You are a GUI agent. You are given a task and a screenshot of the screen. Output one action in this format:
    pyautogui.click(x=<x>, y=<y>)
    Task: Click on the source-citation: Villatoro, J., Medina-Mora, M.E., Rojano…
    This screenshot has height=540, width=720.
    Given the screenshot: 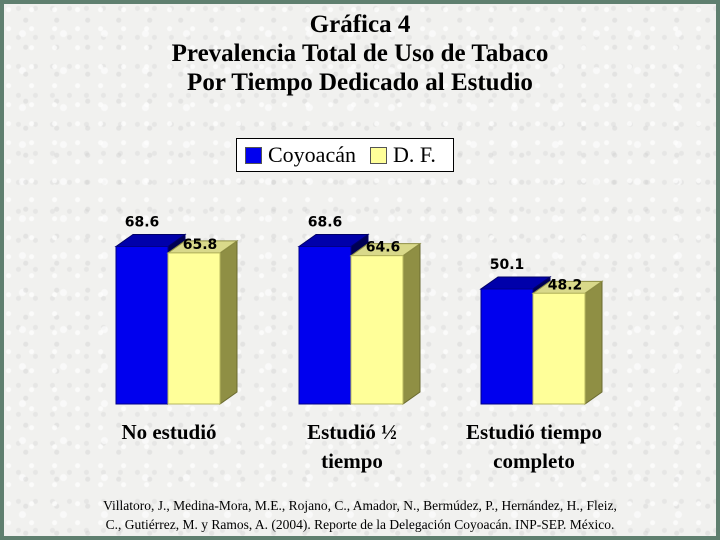 What is the action you would take?
    pyautogui.click(x=360, y=515)
    